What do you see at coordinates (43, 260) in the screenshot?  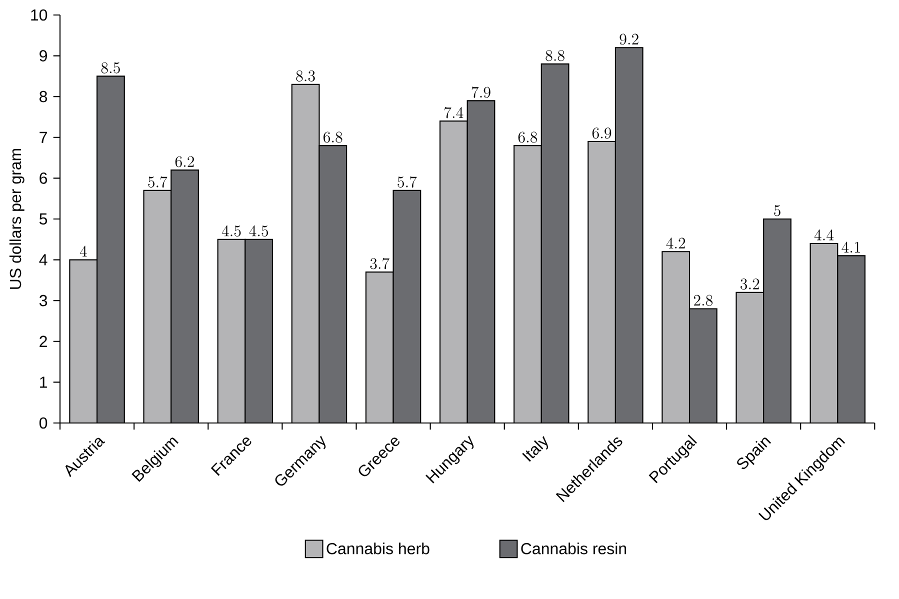 I see `y-tick-label: 4` at bounding box center [43, 260].